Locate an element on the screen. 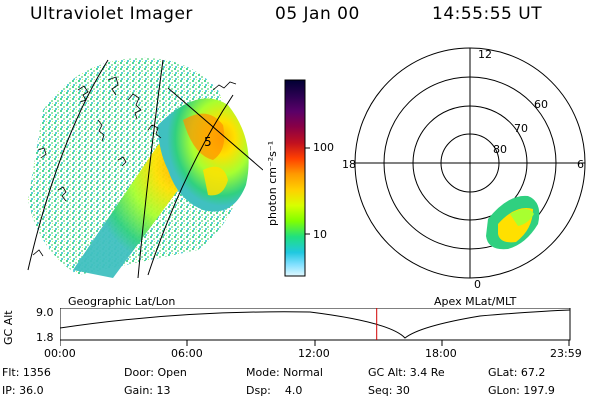 This screenshot has width=600, height=400. info-dsp: Dsp: 4.0 is located at coordinates (274, 390).